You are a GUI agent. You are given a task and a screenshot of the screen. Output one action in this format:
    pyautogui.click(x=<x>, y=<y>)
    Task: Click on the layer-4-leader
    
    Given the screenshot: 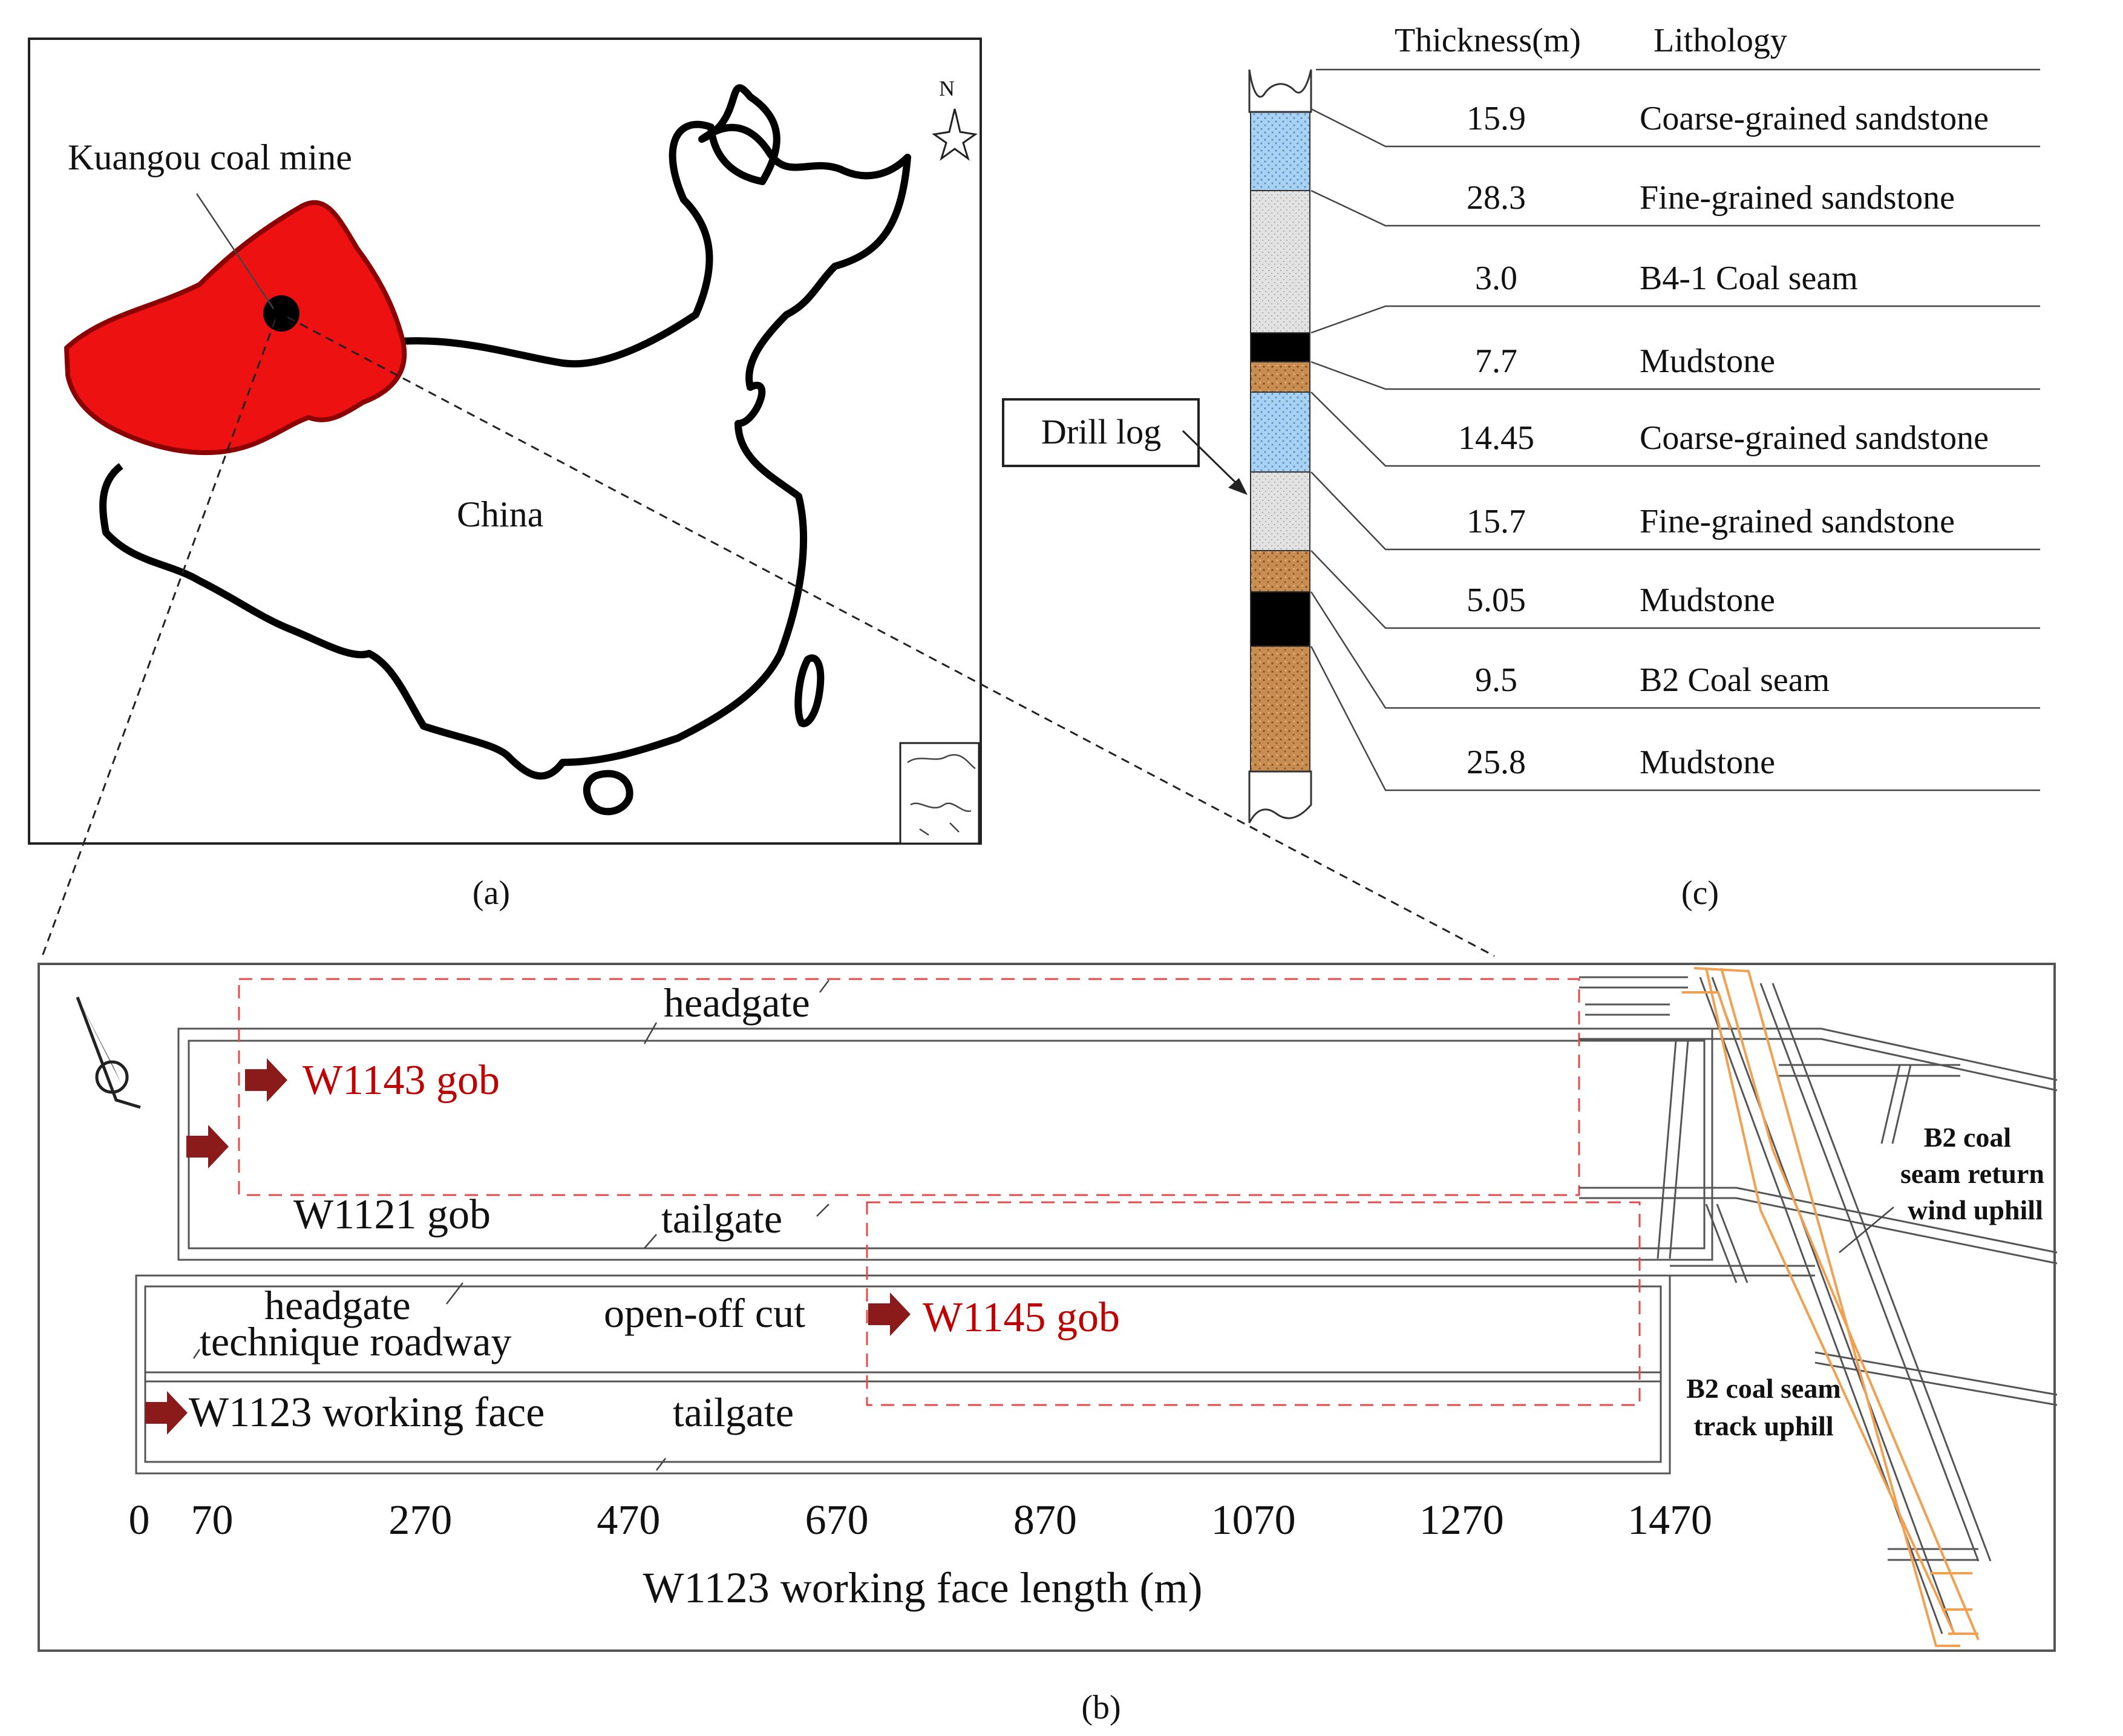 What is the action you would take?
    pyautogui.click(x=1675, y=376)
    